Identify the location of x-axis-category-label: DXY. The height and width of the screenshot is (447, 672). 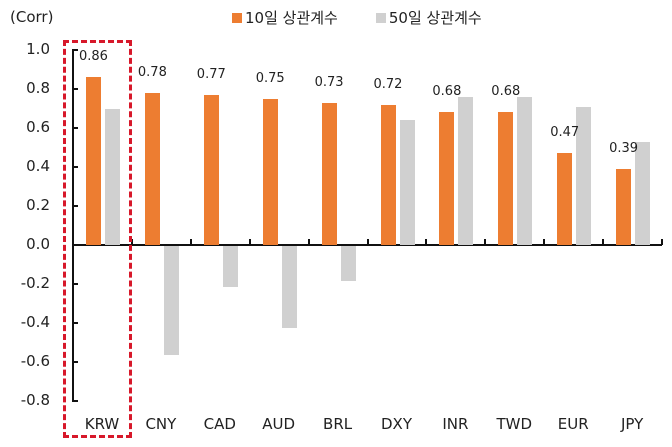
(396, 424).